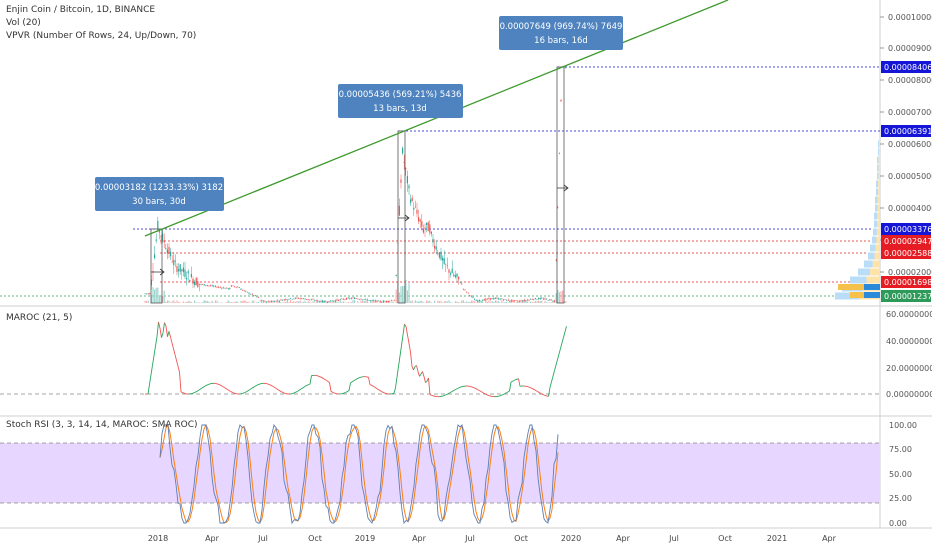 This screenshot has width=932, height=550. What do you see at coordinates (101, 36) in the screenshot?
I see `vpvr-indicator-label: VPVR (Number Of Rows, 24, Up/Down, 70)` at bounding box center [101, 36].